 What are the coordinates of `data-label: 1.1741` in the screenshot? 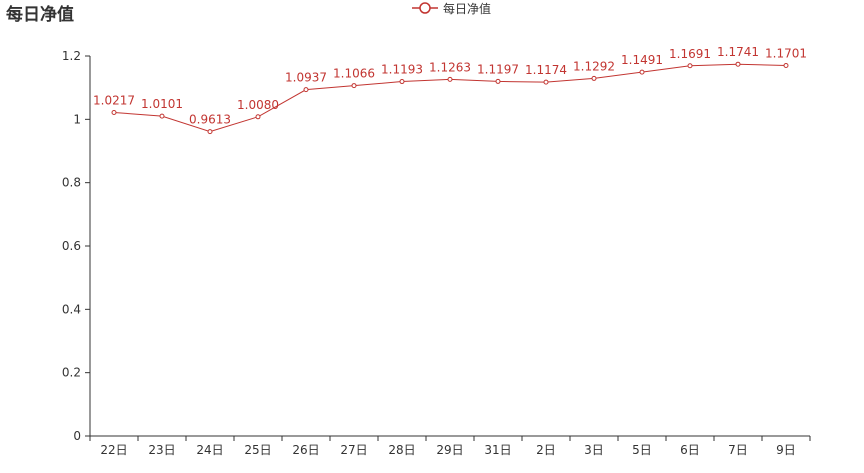 It's located at (738, 52).